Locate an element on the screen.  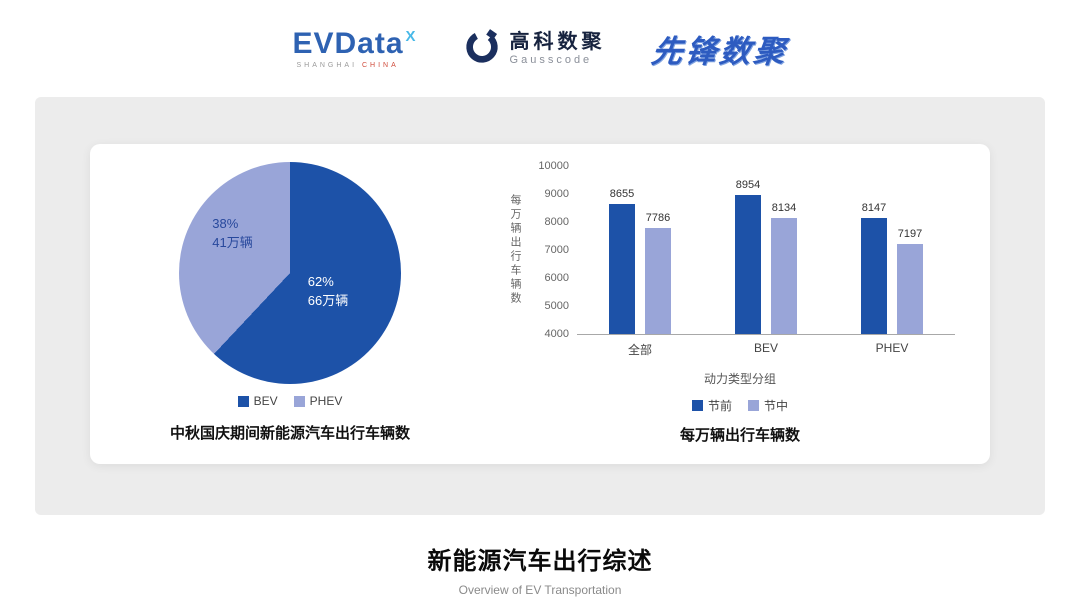
gausscode-text: 高科数聚 Gausscode is located at coordinates (558, 48).